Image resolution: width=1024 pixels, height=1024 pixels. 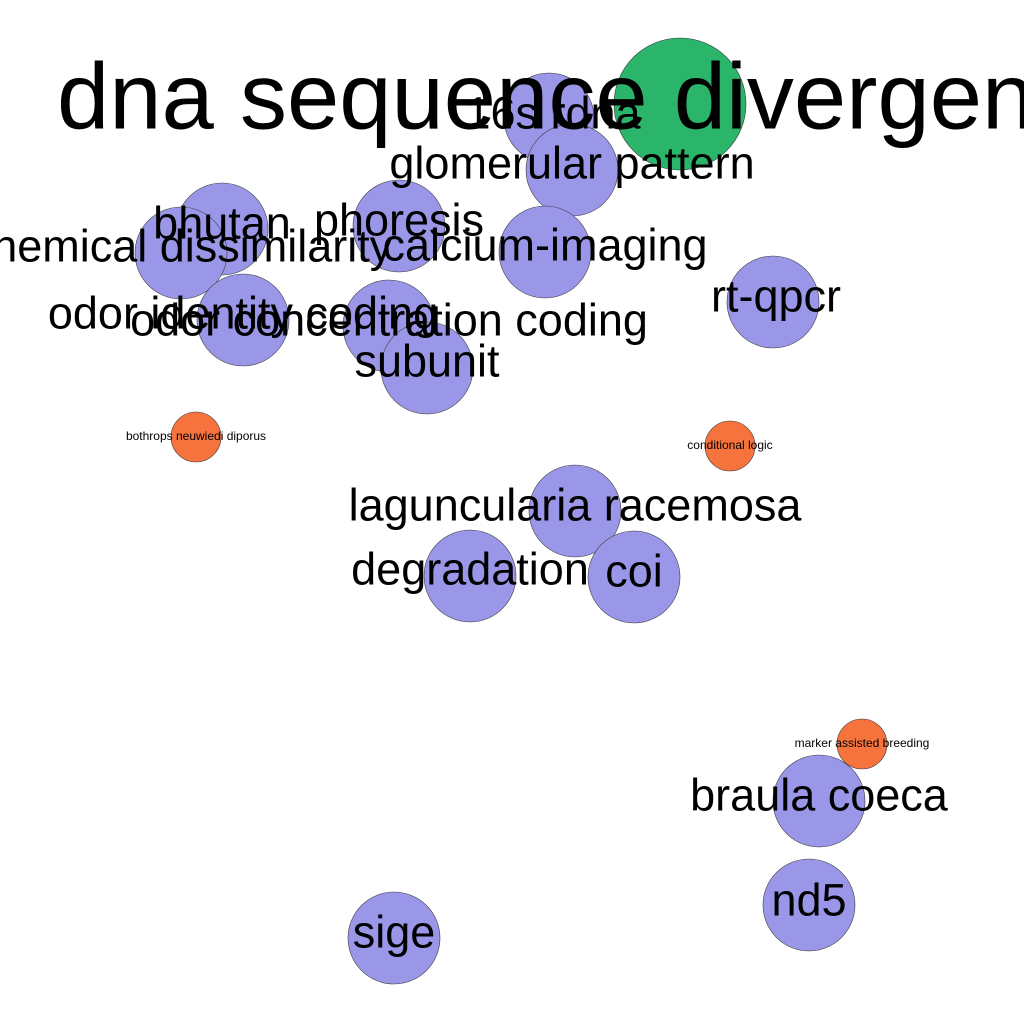 What do you see at coordinates (808, 900) in the screenshot?
I see `node-label-nd5: nd5` at bounding box center [808, 900].